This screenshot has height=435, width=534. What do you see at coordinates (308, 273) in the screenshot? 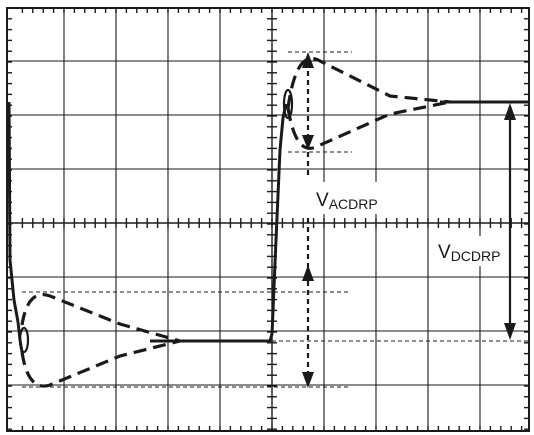
I see `vacdrp-arrowhead-mid-up` at bounding box center [308, 273].